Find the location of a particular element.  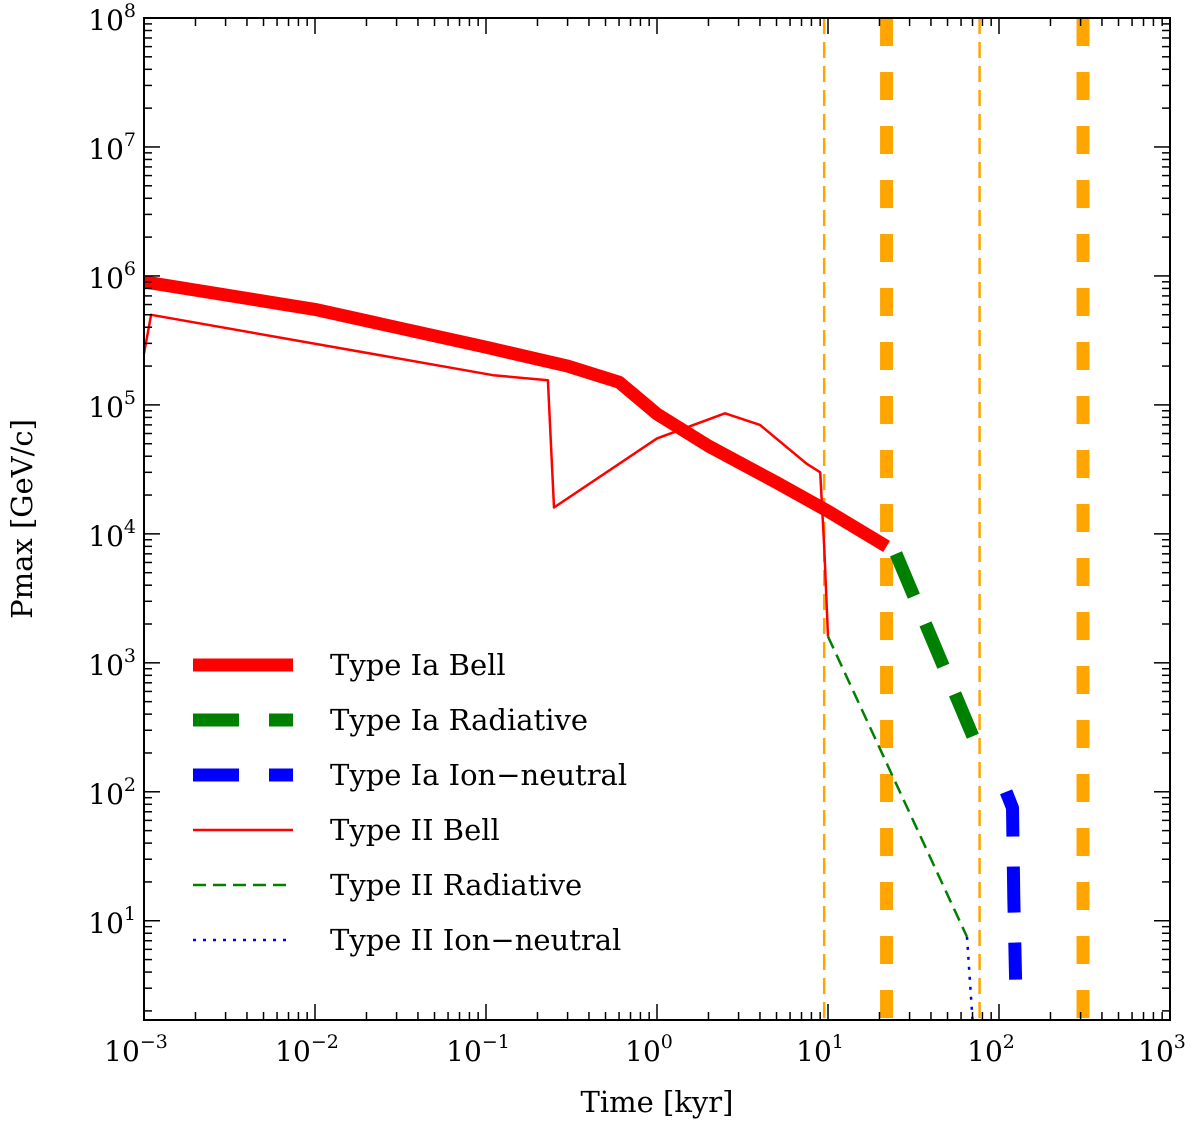

x-tick-label: 10⁻³ is located at coordinates (136, 1049).